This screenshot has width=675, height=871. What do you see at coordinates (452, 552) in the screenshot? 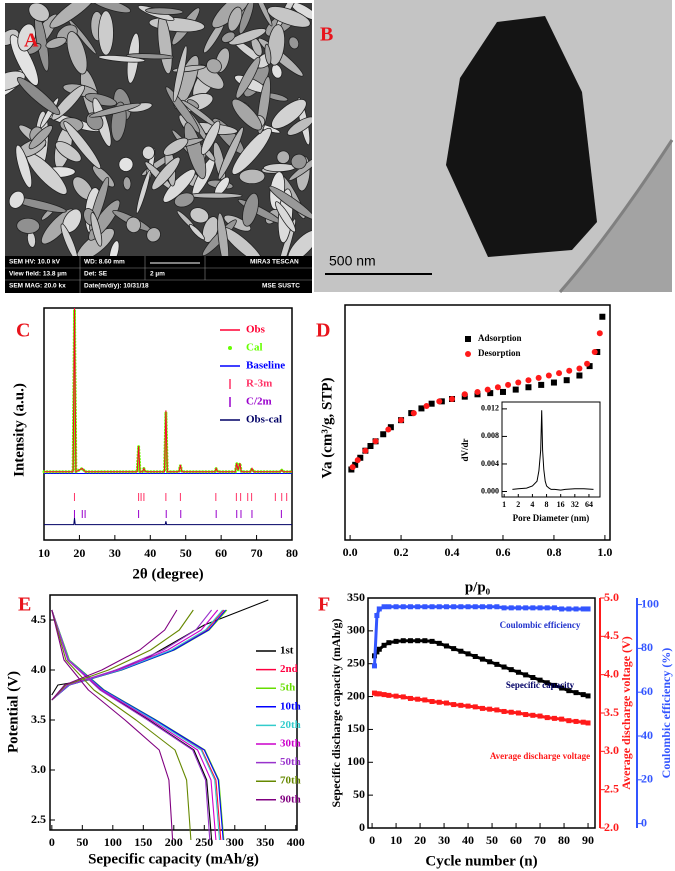
I see `x-tick-label: 0.4` at bounding box center [452, 552].